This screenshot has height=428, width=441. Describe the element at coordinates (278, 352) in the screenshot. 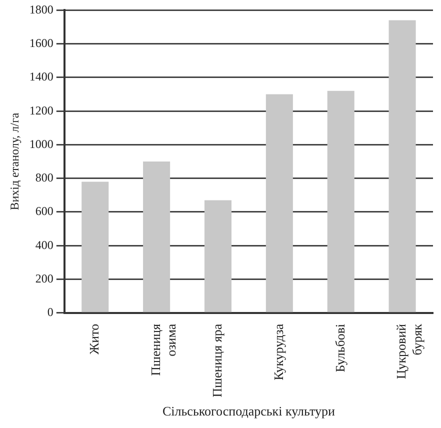

I see `x-tick-label: Кукурудза` at that location.